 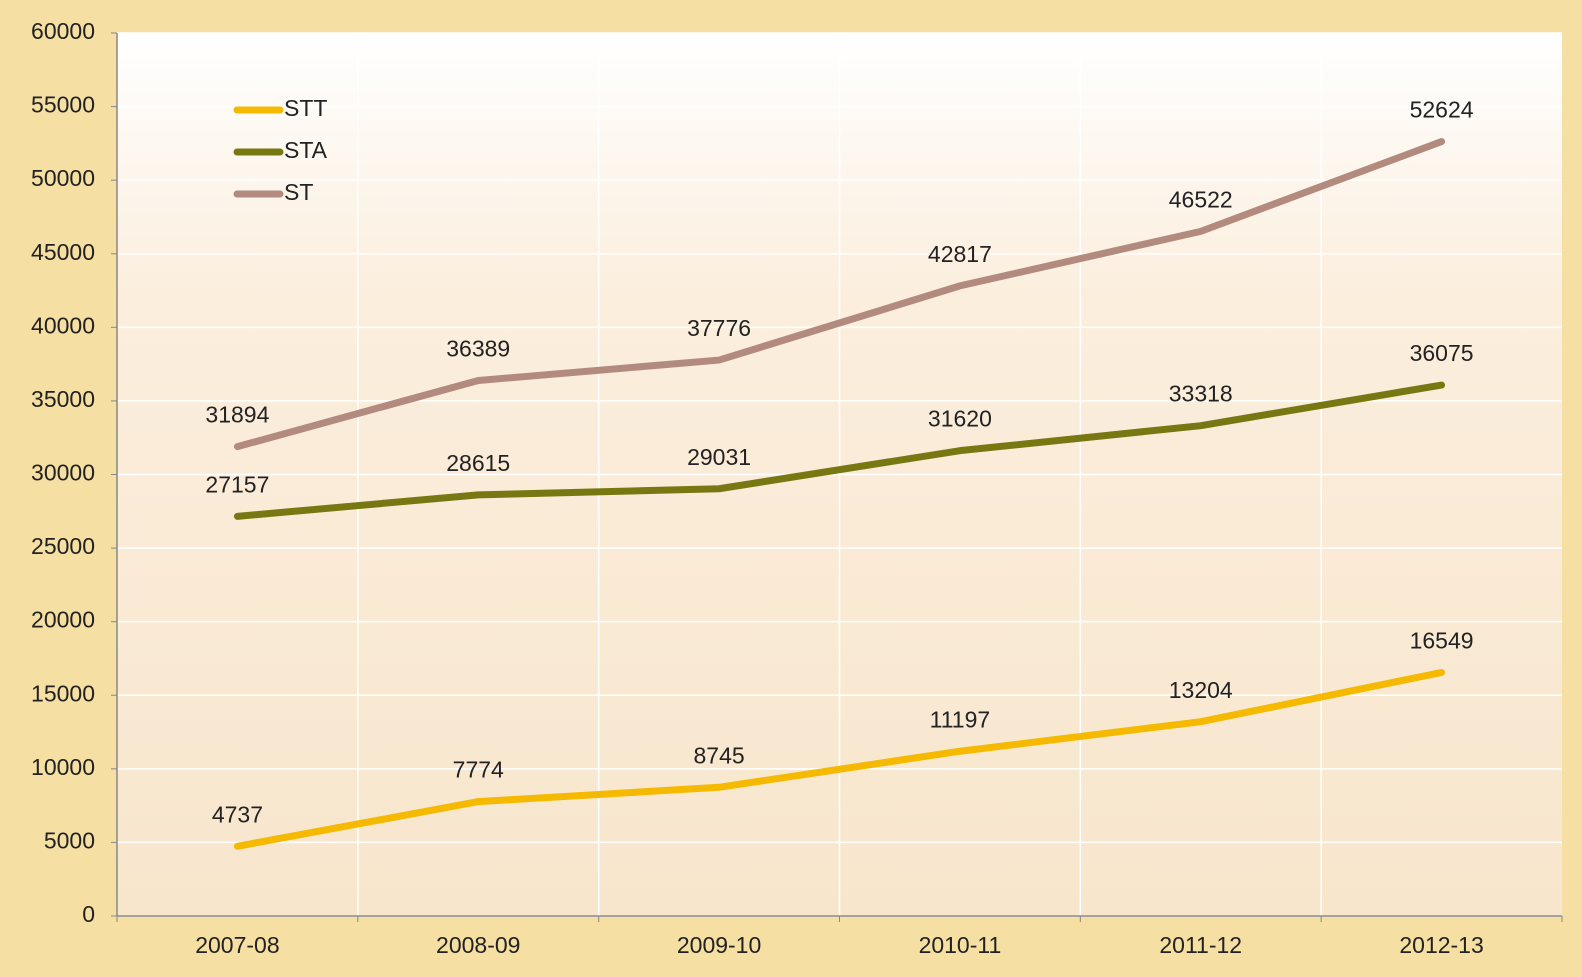 I want to click on y-tick-label: 40000, so click(x=63, y=325).